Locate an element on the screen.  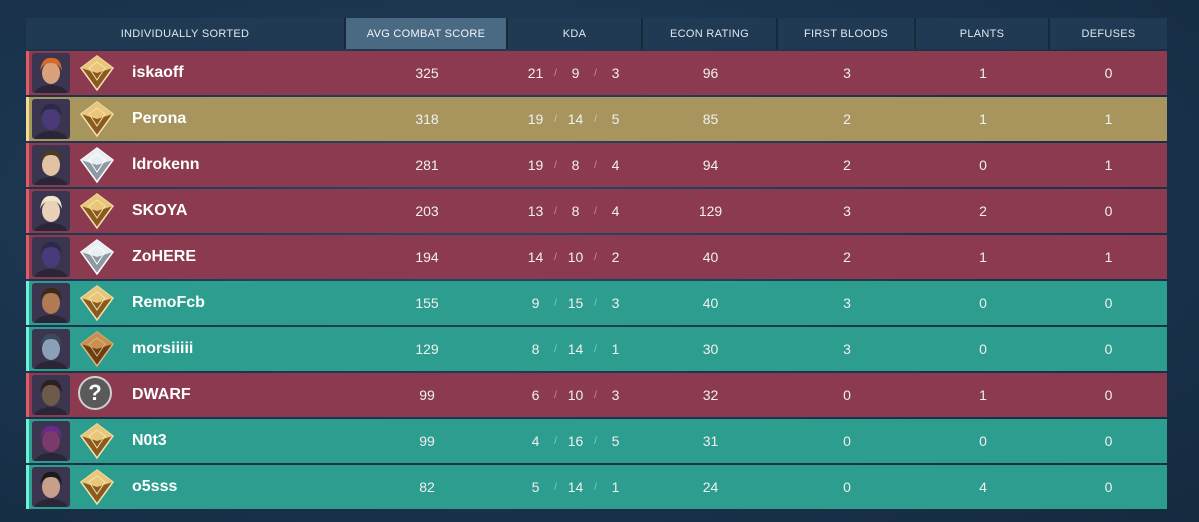
player-identity: ldrokenn is located at coordinates (186, 165).